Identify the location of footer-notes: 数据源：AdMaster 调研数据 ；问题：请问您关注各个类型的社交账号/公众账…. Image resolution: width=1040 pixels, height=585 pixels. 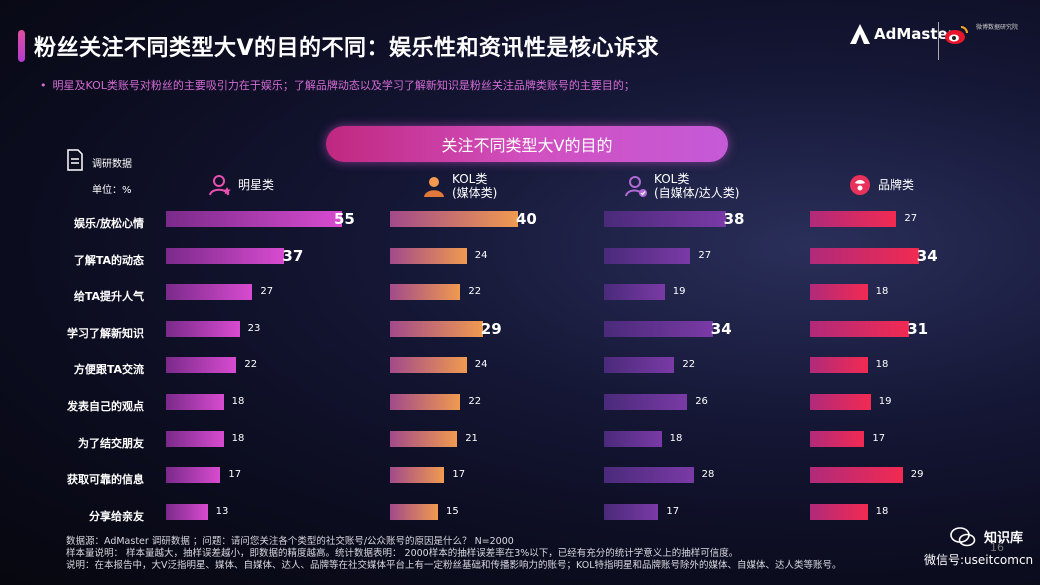
(453, 554).